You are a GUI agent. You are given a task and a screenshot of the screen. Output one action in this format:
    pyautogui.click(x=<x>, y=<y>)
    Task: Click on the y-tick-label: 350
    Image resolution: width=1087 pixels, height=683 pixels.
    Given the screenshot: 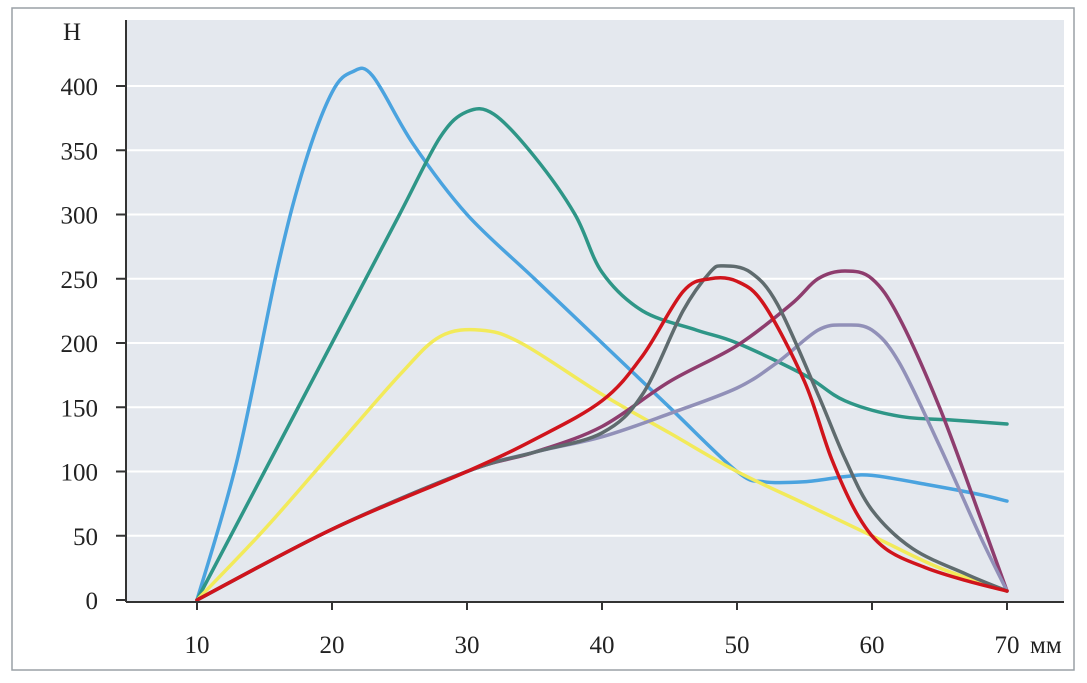 What is the action you would take?
    pyautogui.click(x=80, y=151)
    